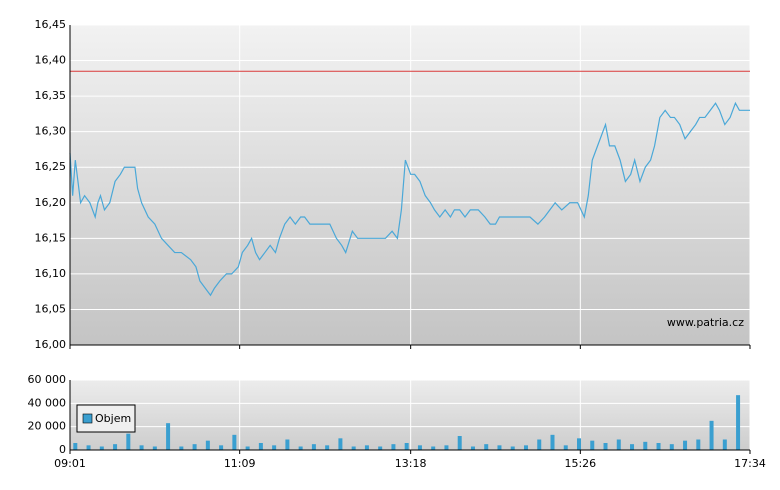  What do you see at coordinates (705, 322) in the screenshot?
I see `watermark: www.patria.cz` at bounding box center [705, 322].